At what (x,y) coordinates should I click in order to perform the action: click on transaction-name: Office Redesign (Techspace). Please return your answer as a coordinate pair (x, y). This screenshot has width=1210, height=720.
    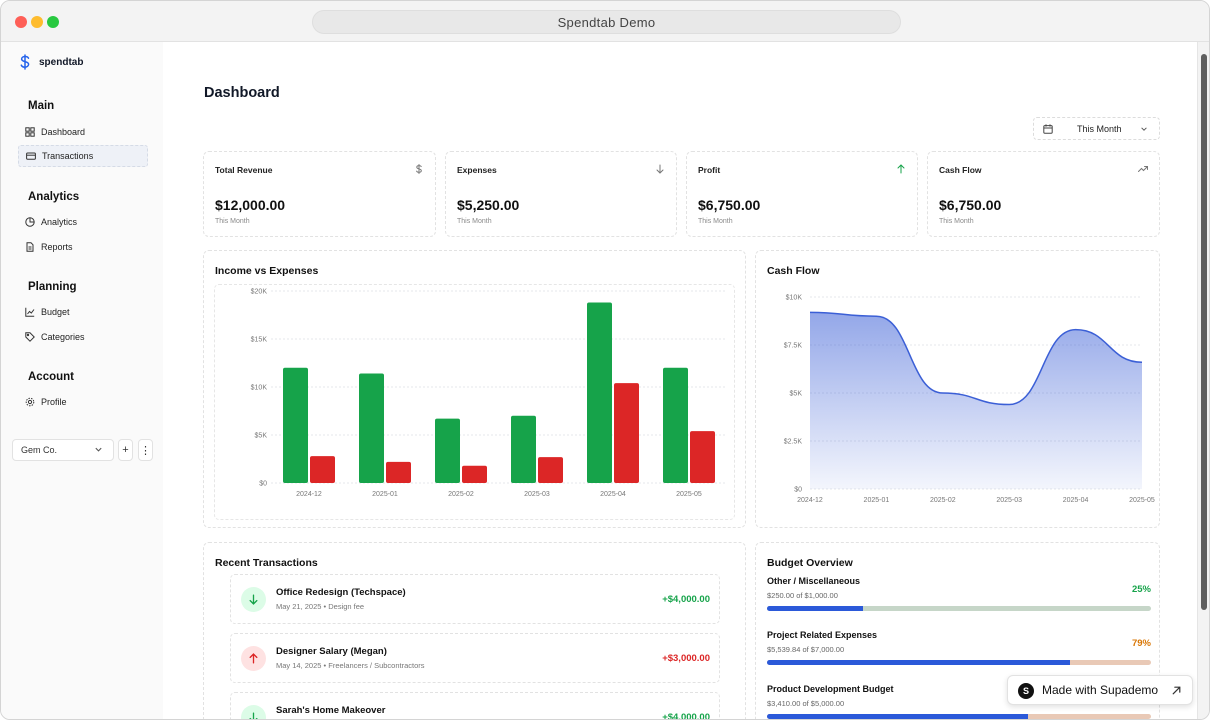
    Looking at the image, I should click on (341, 592).